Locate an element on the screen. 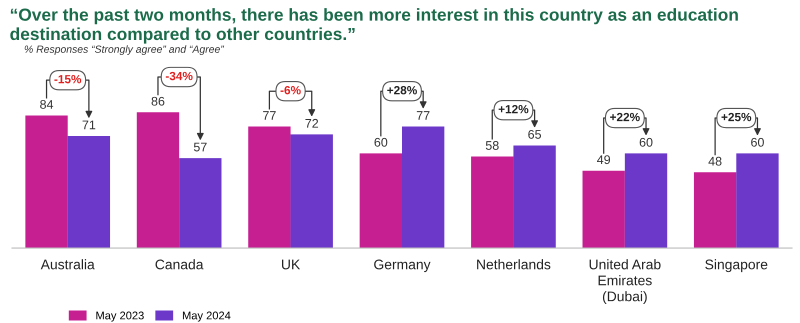  x-tick-label: Germany is located at coordinates (402, 266).